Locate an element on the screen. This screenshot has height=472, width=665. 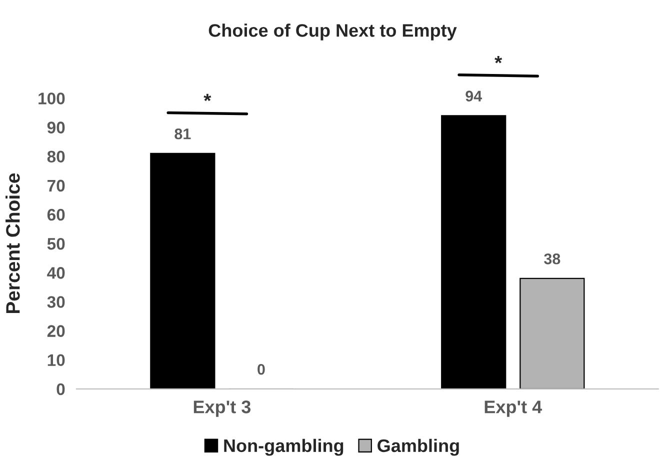
data-label: 81 is located at coordinates (182, 134).